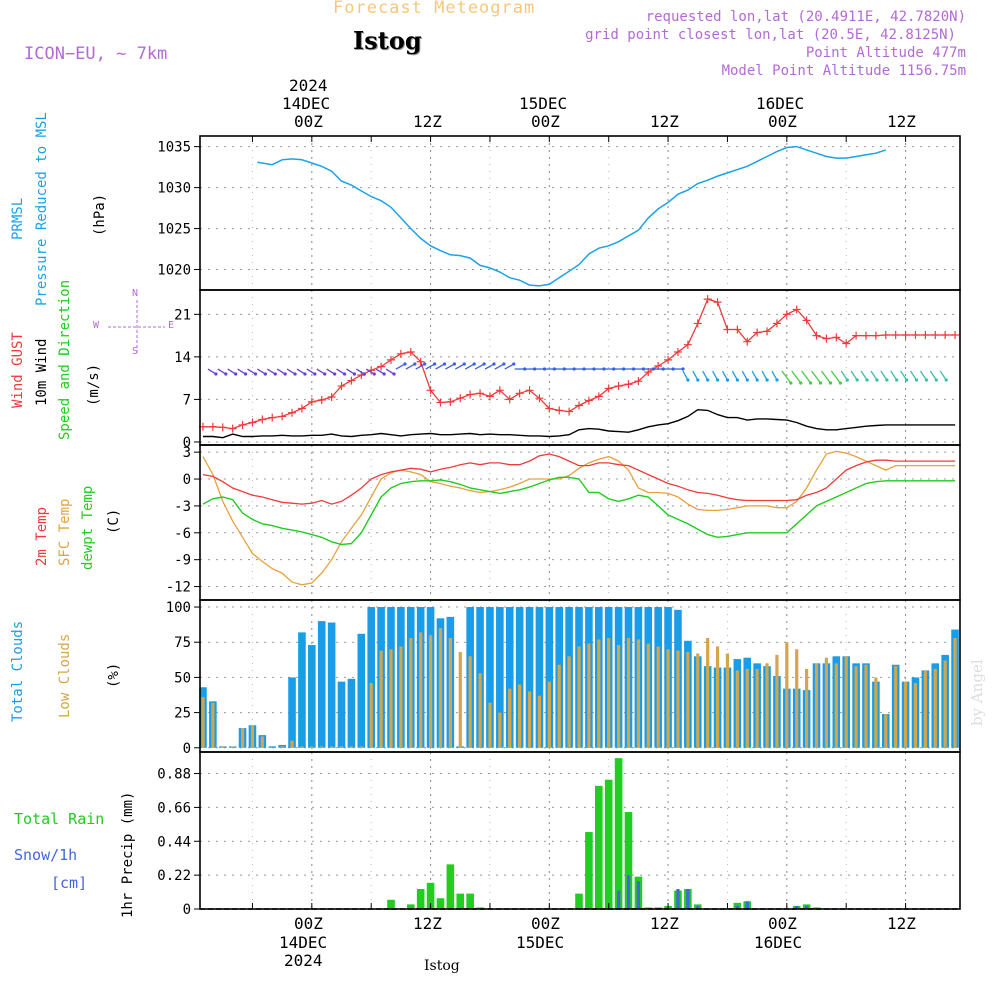  What do you see at coordinates (178, 608) in the screenshot?
I see `y-tick-label: 100` at bounding box center [178, 608].